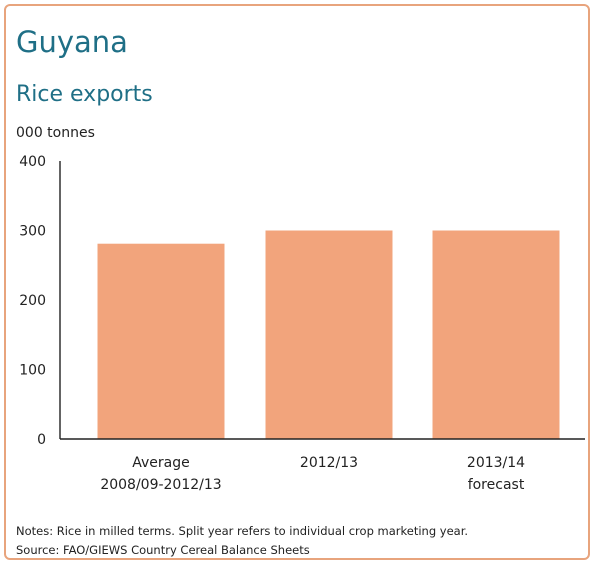  I want to click on x-category-label-2-1: forecast, so click(496, 485).